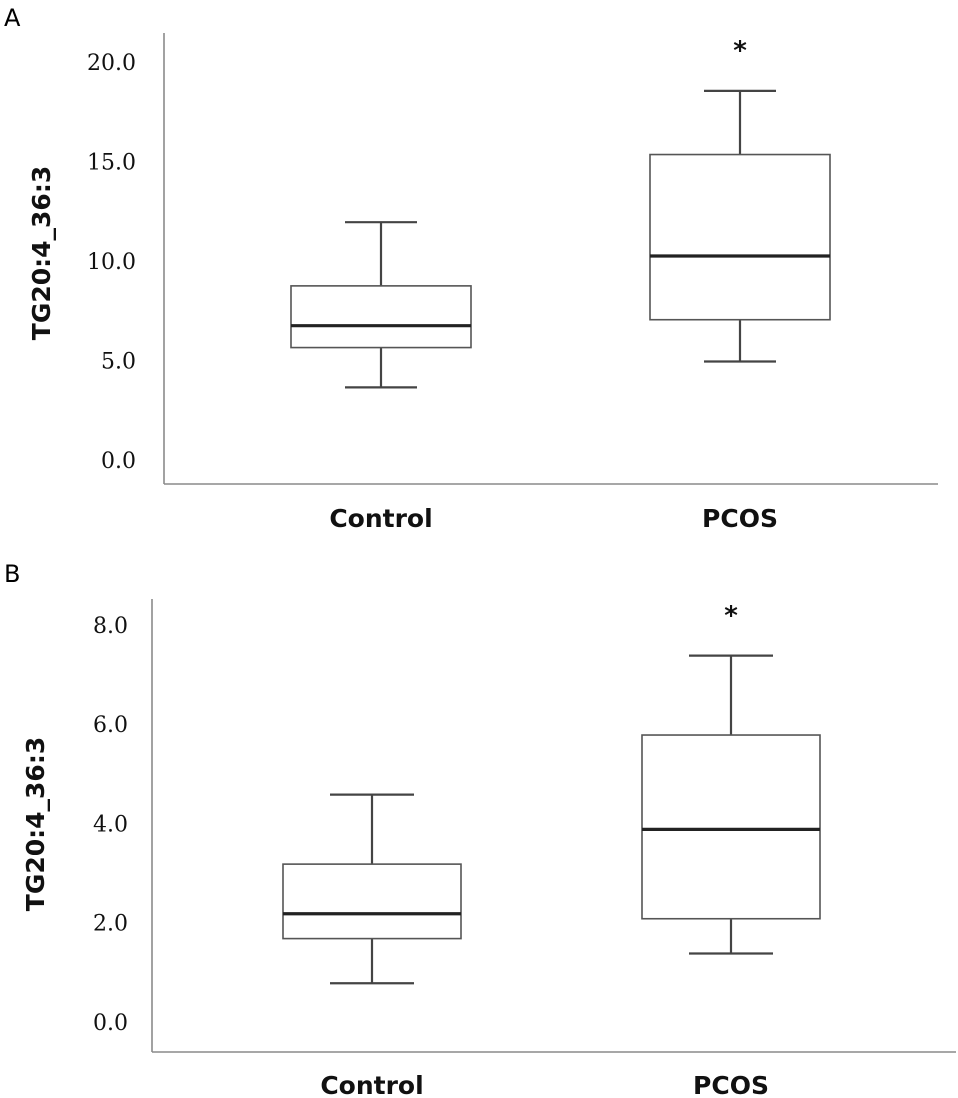 The height and width of the screenshot is (1098, 958). I want to click on panel-a-box-control, so click(381, 305).